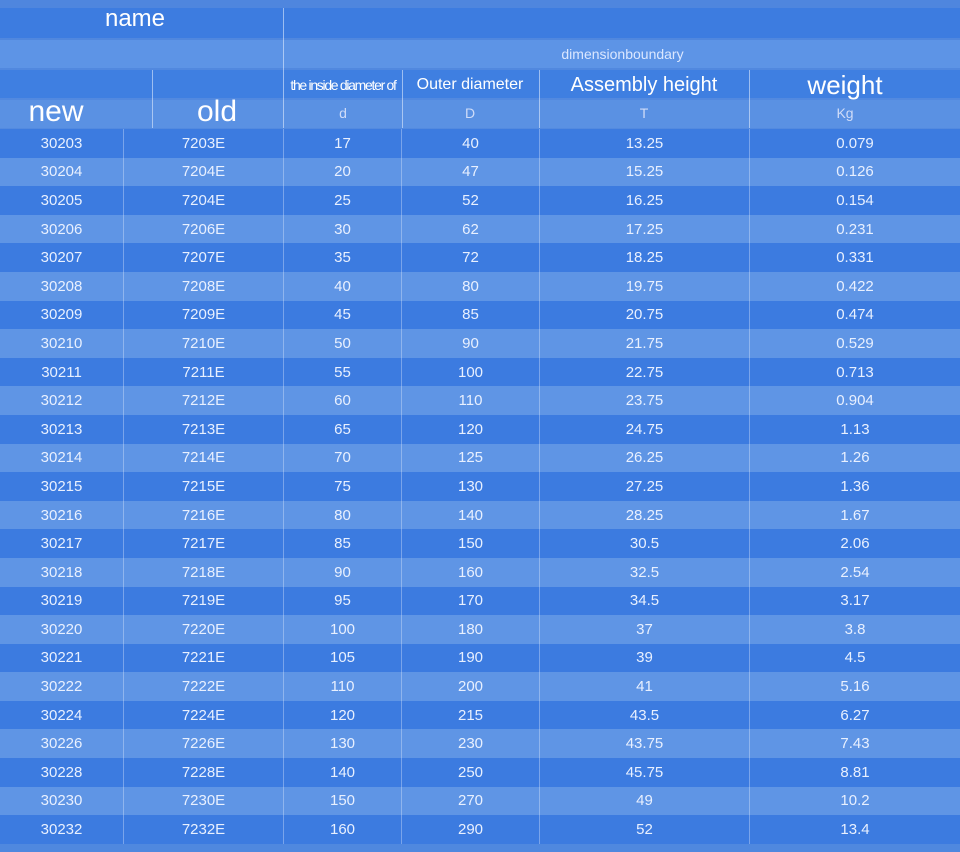 Image resolution: width=960 pixels, height=852 pixels. I want to click on cell-weight: 13.4, so click(855, 830).